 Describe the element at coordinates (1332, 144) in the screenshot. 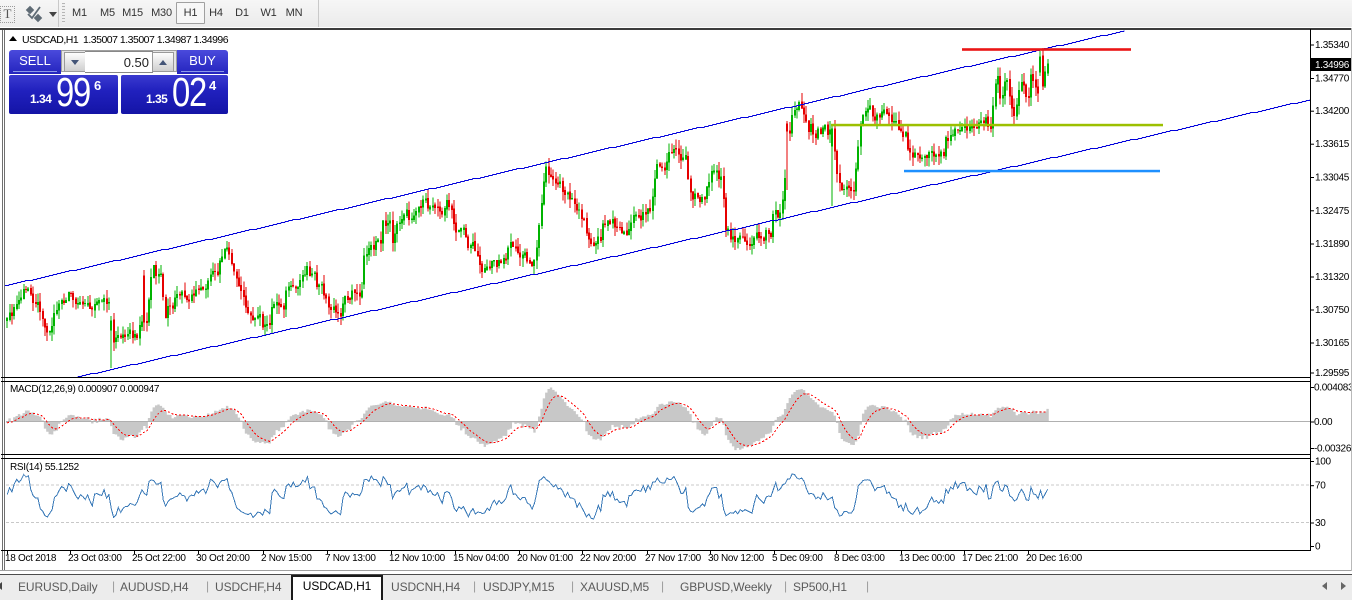

I see `svg-text: 1.33615` at that location.